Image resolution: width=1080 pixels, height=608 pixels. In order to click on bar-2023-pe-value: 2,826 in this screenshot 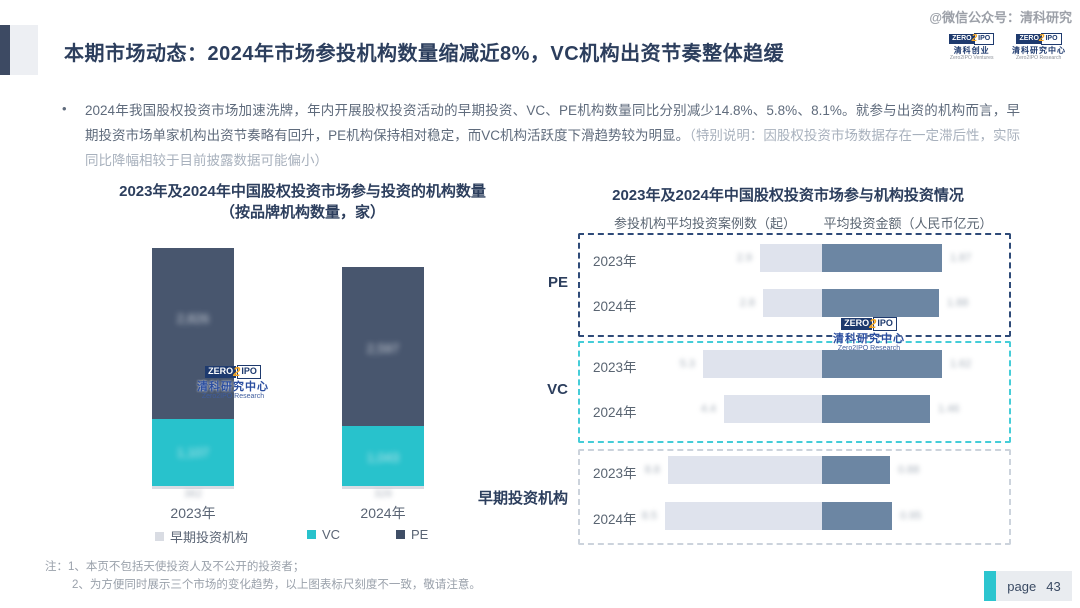, I will do `click(193, 318)`.